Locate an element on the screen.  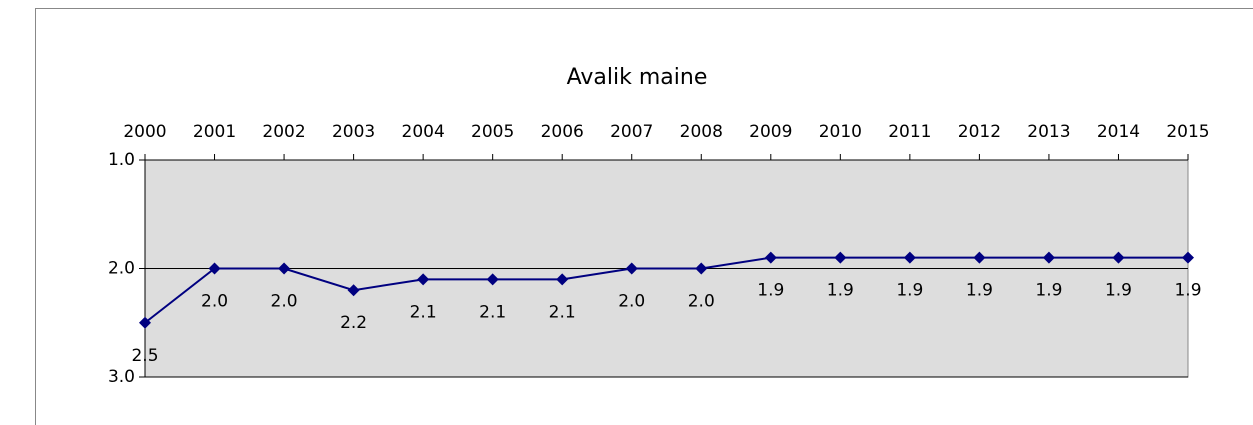
x-tick-label: 2002 is located at coordinates (283, 132).